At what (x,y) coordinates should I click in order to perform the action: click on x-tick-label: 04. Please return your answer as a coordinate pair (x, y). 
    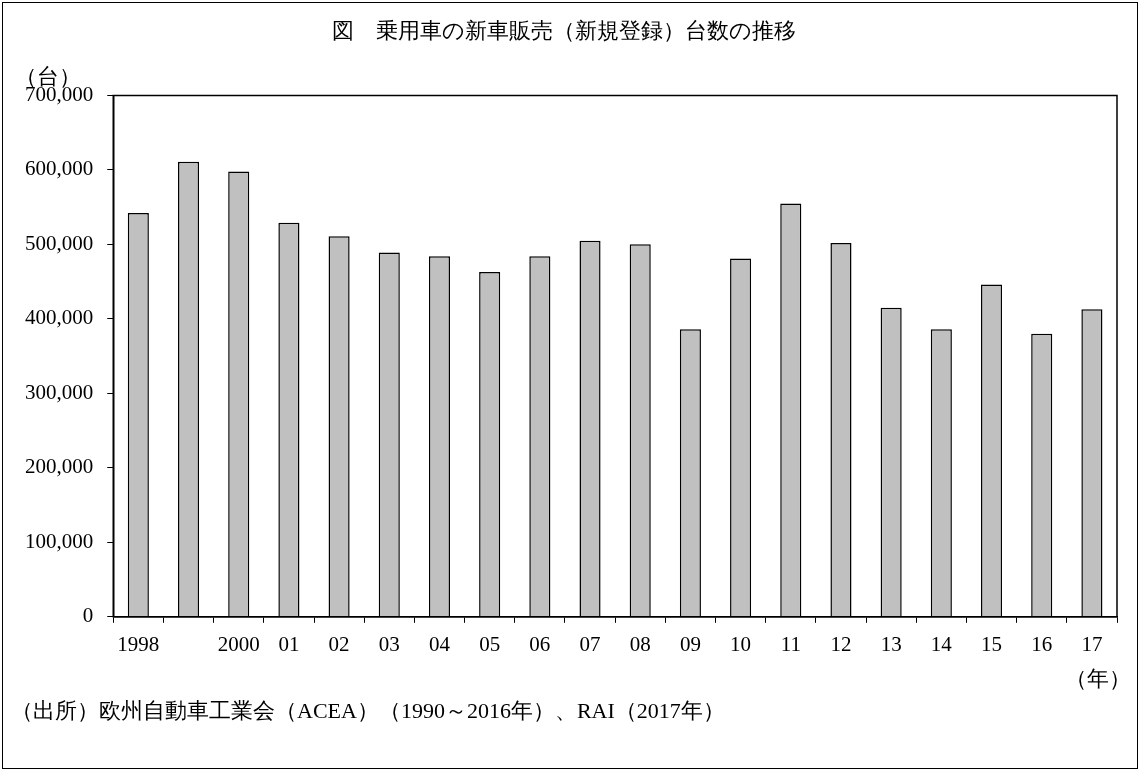
    Looking at the image, I should click on (439, 643).